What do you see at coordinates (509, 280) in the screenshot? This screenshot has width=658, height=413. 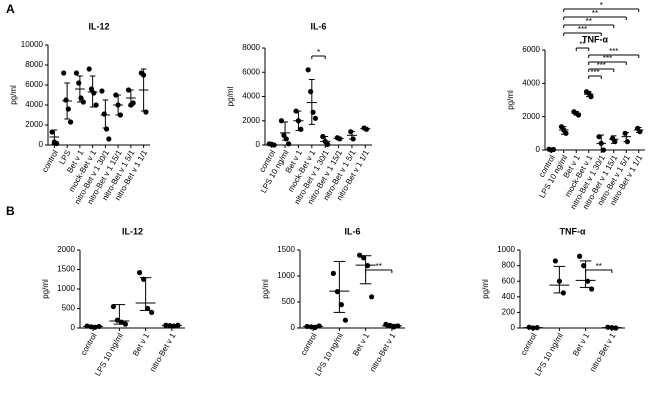 I see `y-tick-label: 600` at bounding box center [509, 280].